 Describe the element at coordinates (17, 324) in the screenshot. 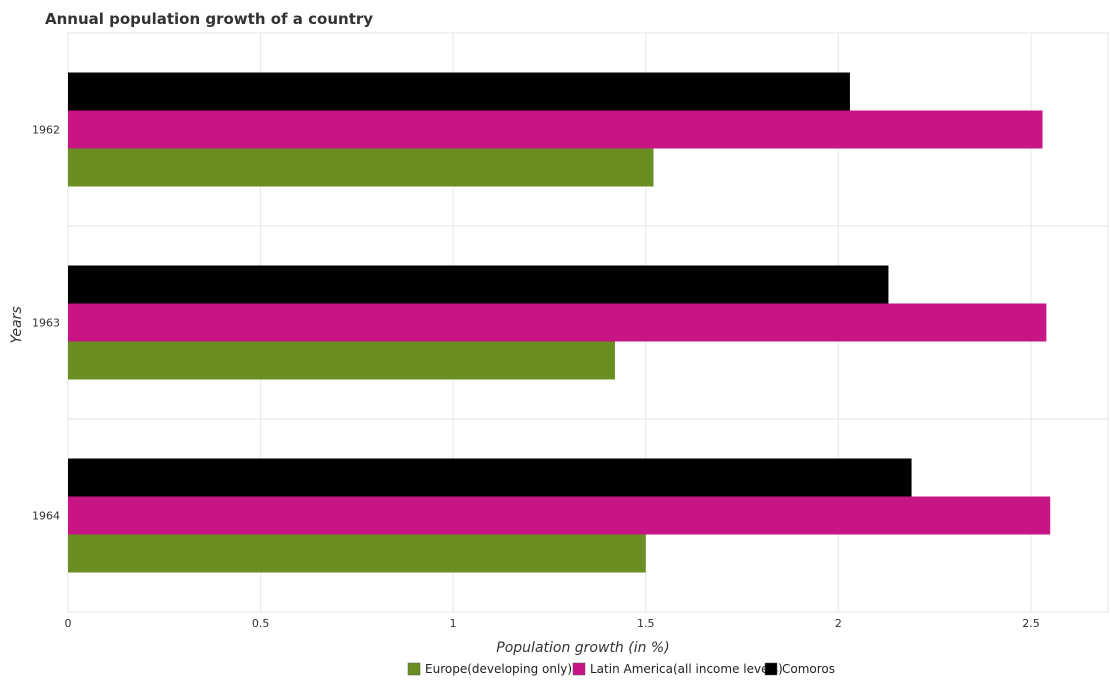

I see `y-axis-label: Years` at that location.